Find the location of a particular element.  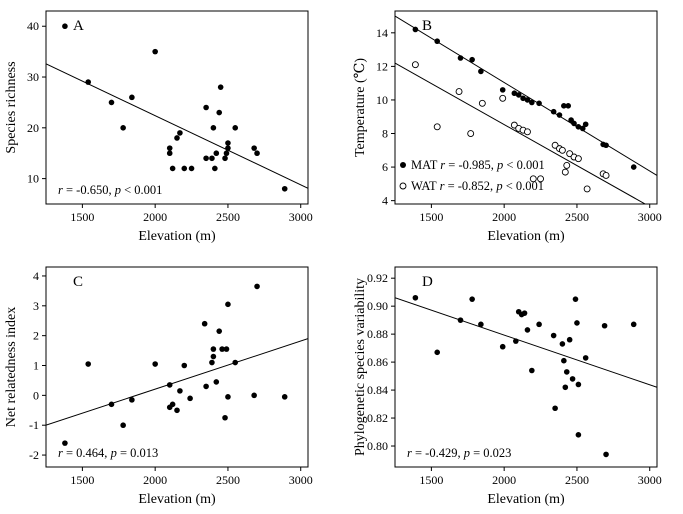

y-axis-label: Net relatedness index is located at coordinates (11, 367).